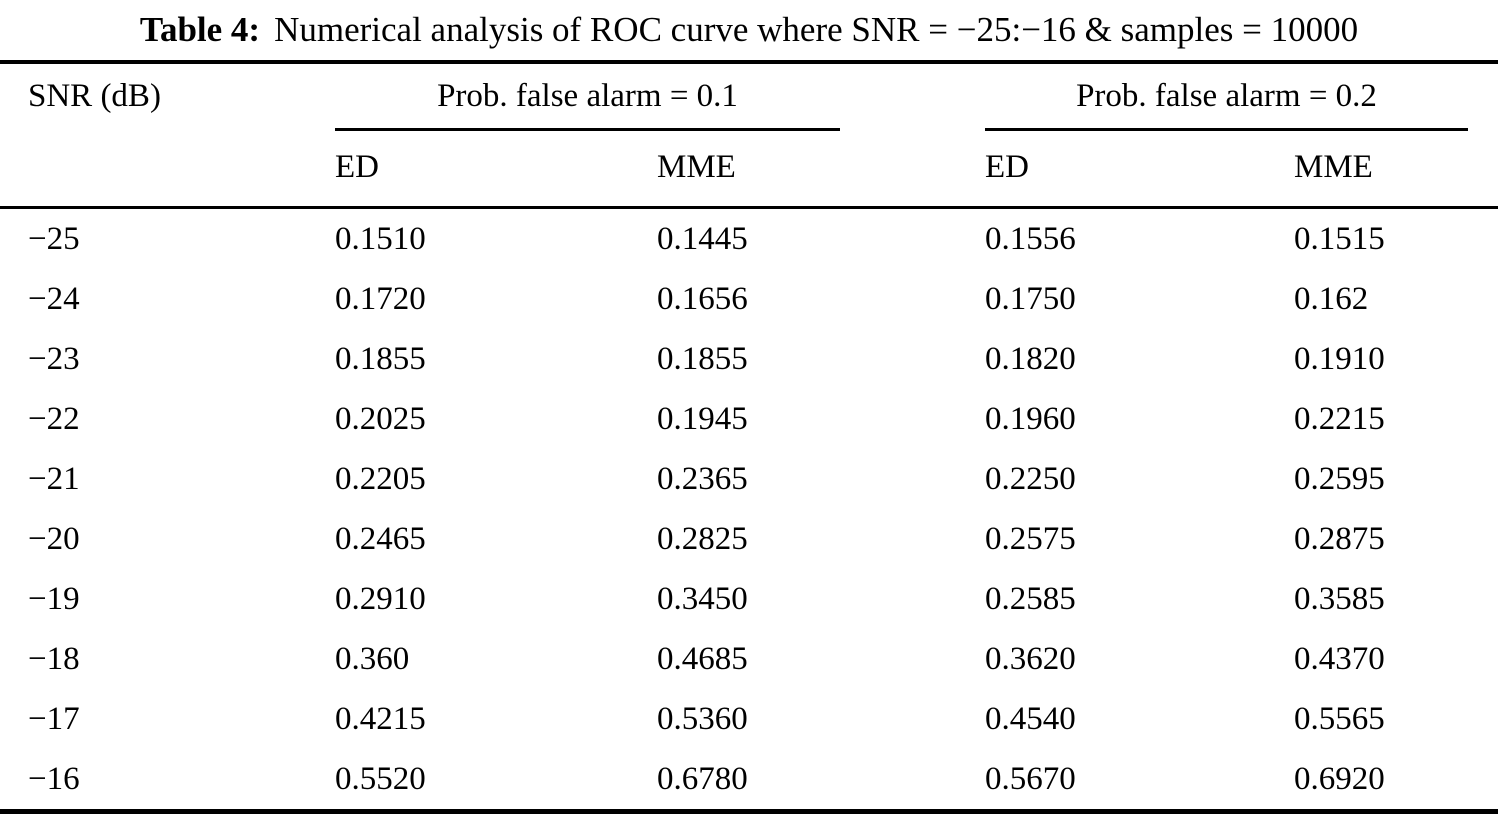 This screenshot has width=1498, height=825. I want to click on table-row: −16 0.5520 0.6780 0.5670 0.6920, so click(749, 779).